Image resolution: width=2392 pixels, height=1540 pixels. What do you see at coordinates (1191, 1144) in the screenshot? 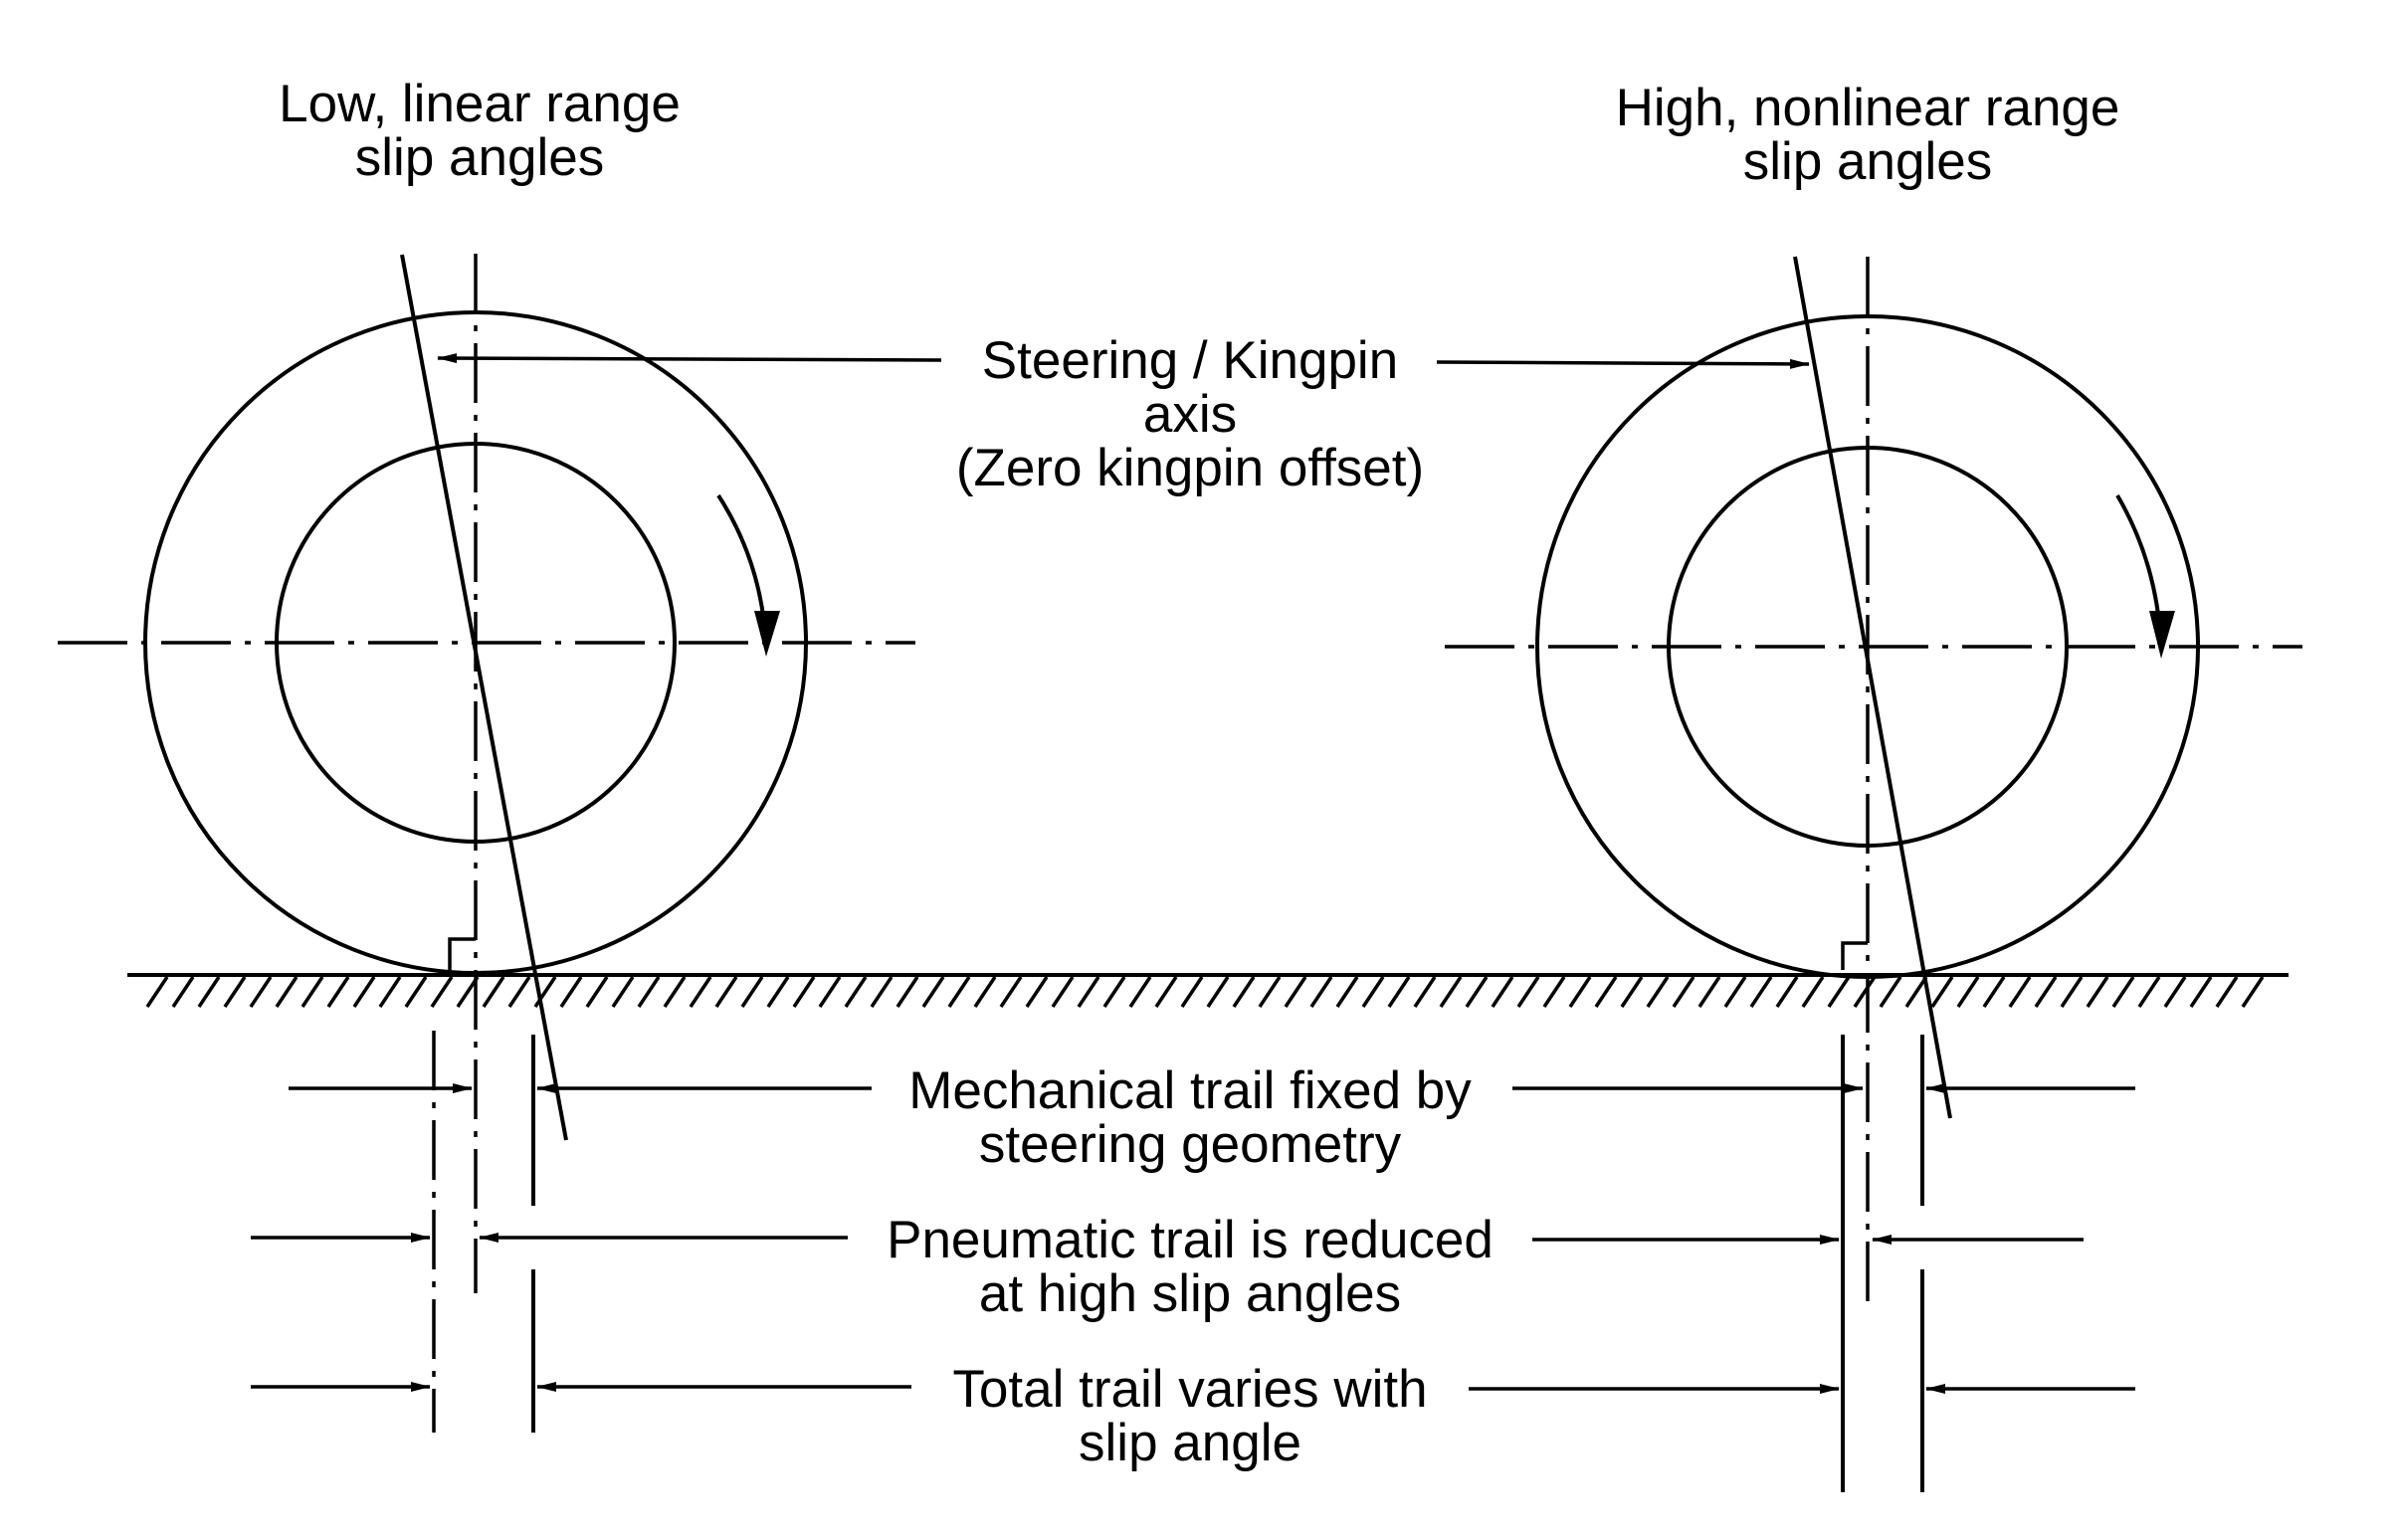
I see `mechanical-label-line2: steering geometry` at bounding box center [1191, 1144].